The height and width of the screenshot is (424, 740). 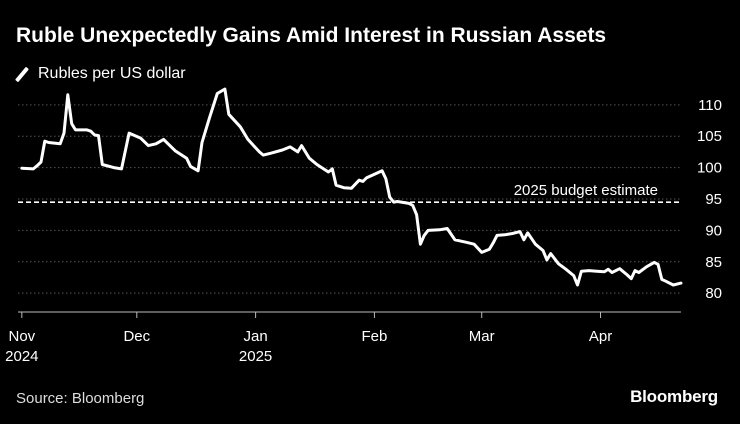 I want to click on y-tick-label: 105, so click(x=709, y=136).